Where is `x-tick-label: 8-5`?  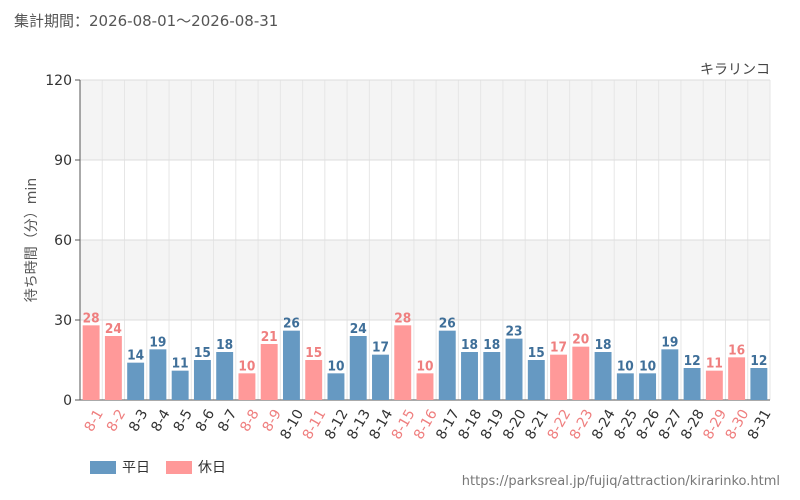
x-tick-label: 8-5 is located at coordinates (183, 421).